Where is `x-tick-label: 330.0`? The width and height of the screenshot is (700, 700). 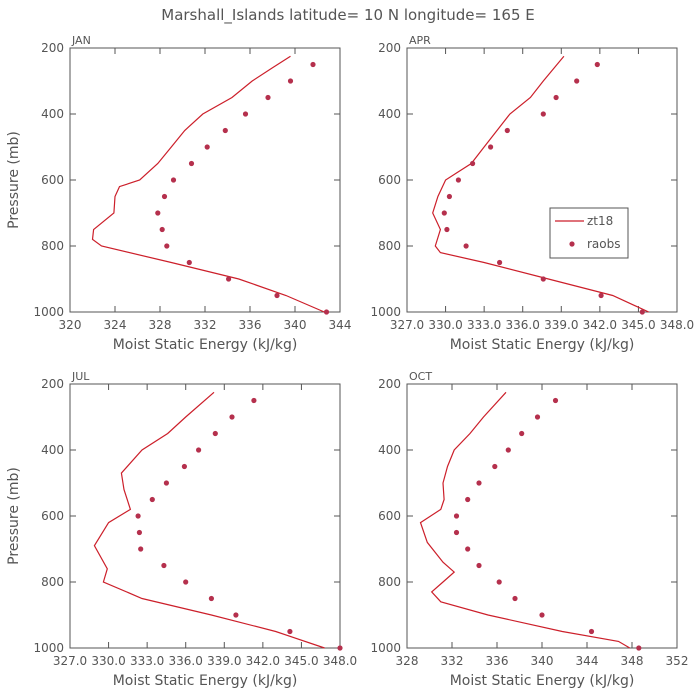
x-tick-label: 330.0 is located at coordinates (445, 325).